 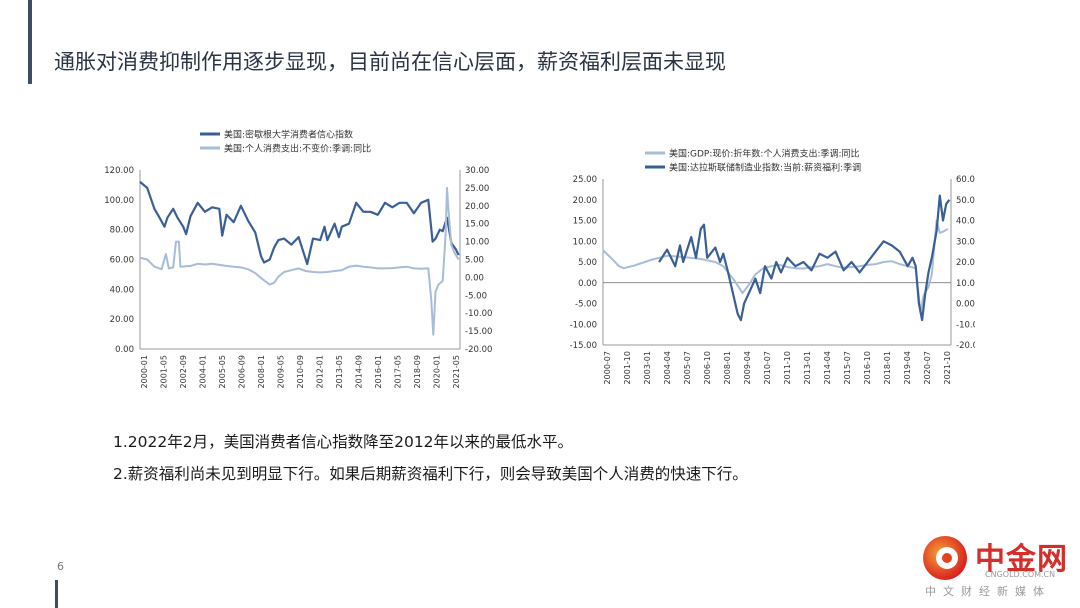 What do you see at coordinates (1021, 559) in the screenshot?
I see `logo-name: 中金网` at bounding box center [1021, 559].